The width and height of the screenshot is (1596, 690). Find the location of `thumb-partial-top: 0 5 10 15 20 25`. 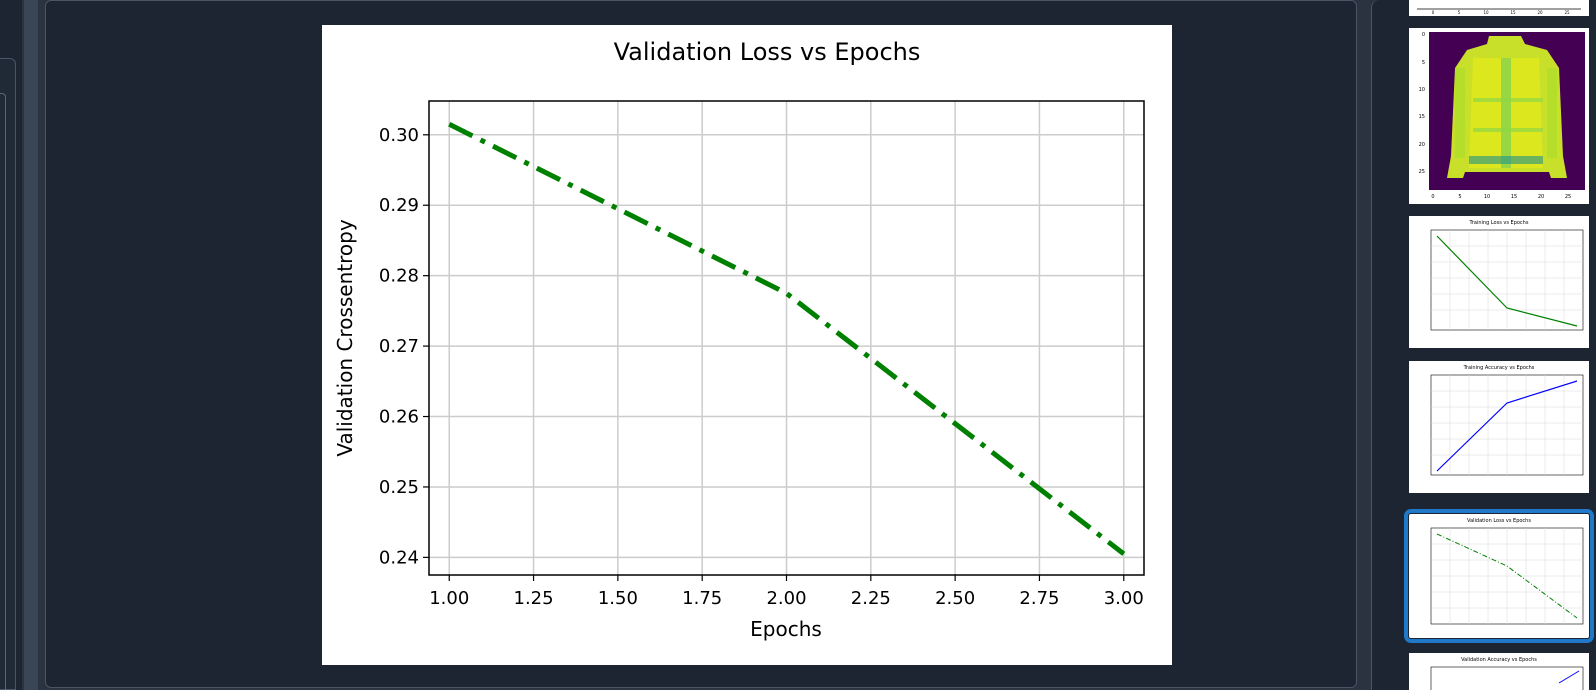

thumb-partial-top: 0 5 10 15 20 25 is located at coordinates (1499, 8).